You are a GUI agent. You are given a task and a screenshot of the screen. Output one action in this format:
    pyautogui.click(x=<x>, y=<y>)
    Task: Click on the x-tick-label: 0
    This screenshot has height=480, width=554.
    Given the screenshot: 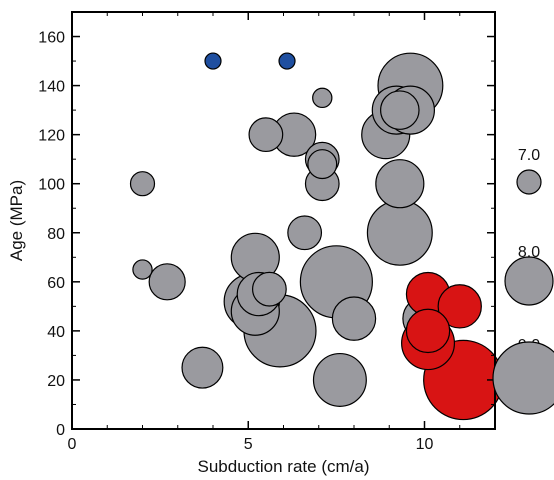 What is the action you would take?
    pyautogui.click(x=72, y=444)
    